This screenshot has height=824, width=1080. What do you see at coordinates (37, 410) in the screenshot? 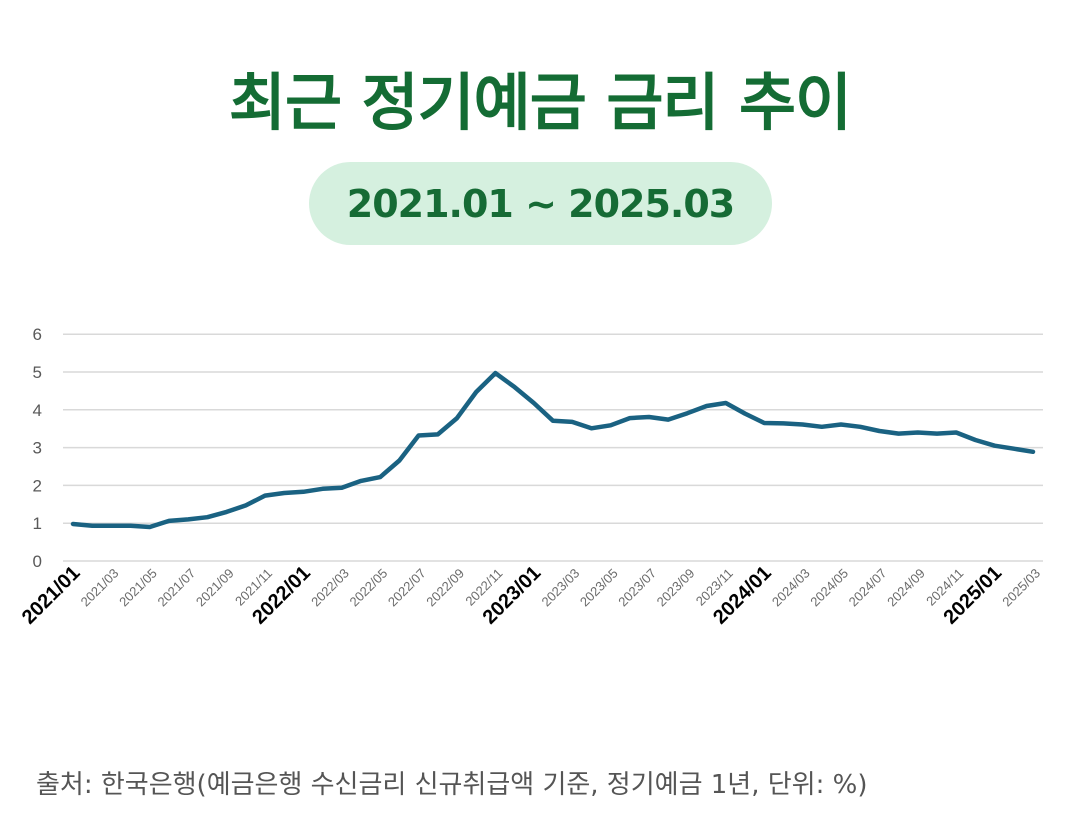
I see `y-tick-label: 4` at bounding box center [37, 410].